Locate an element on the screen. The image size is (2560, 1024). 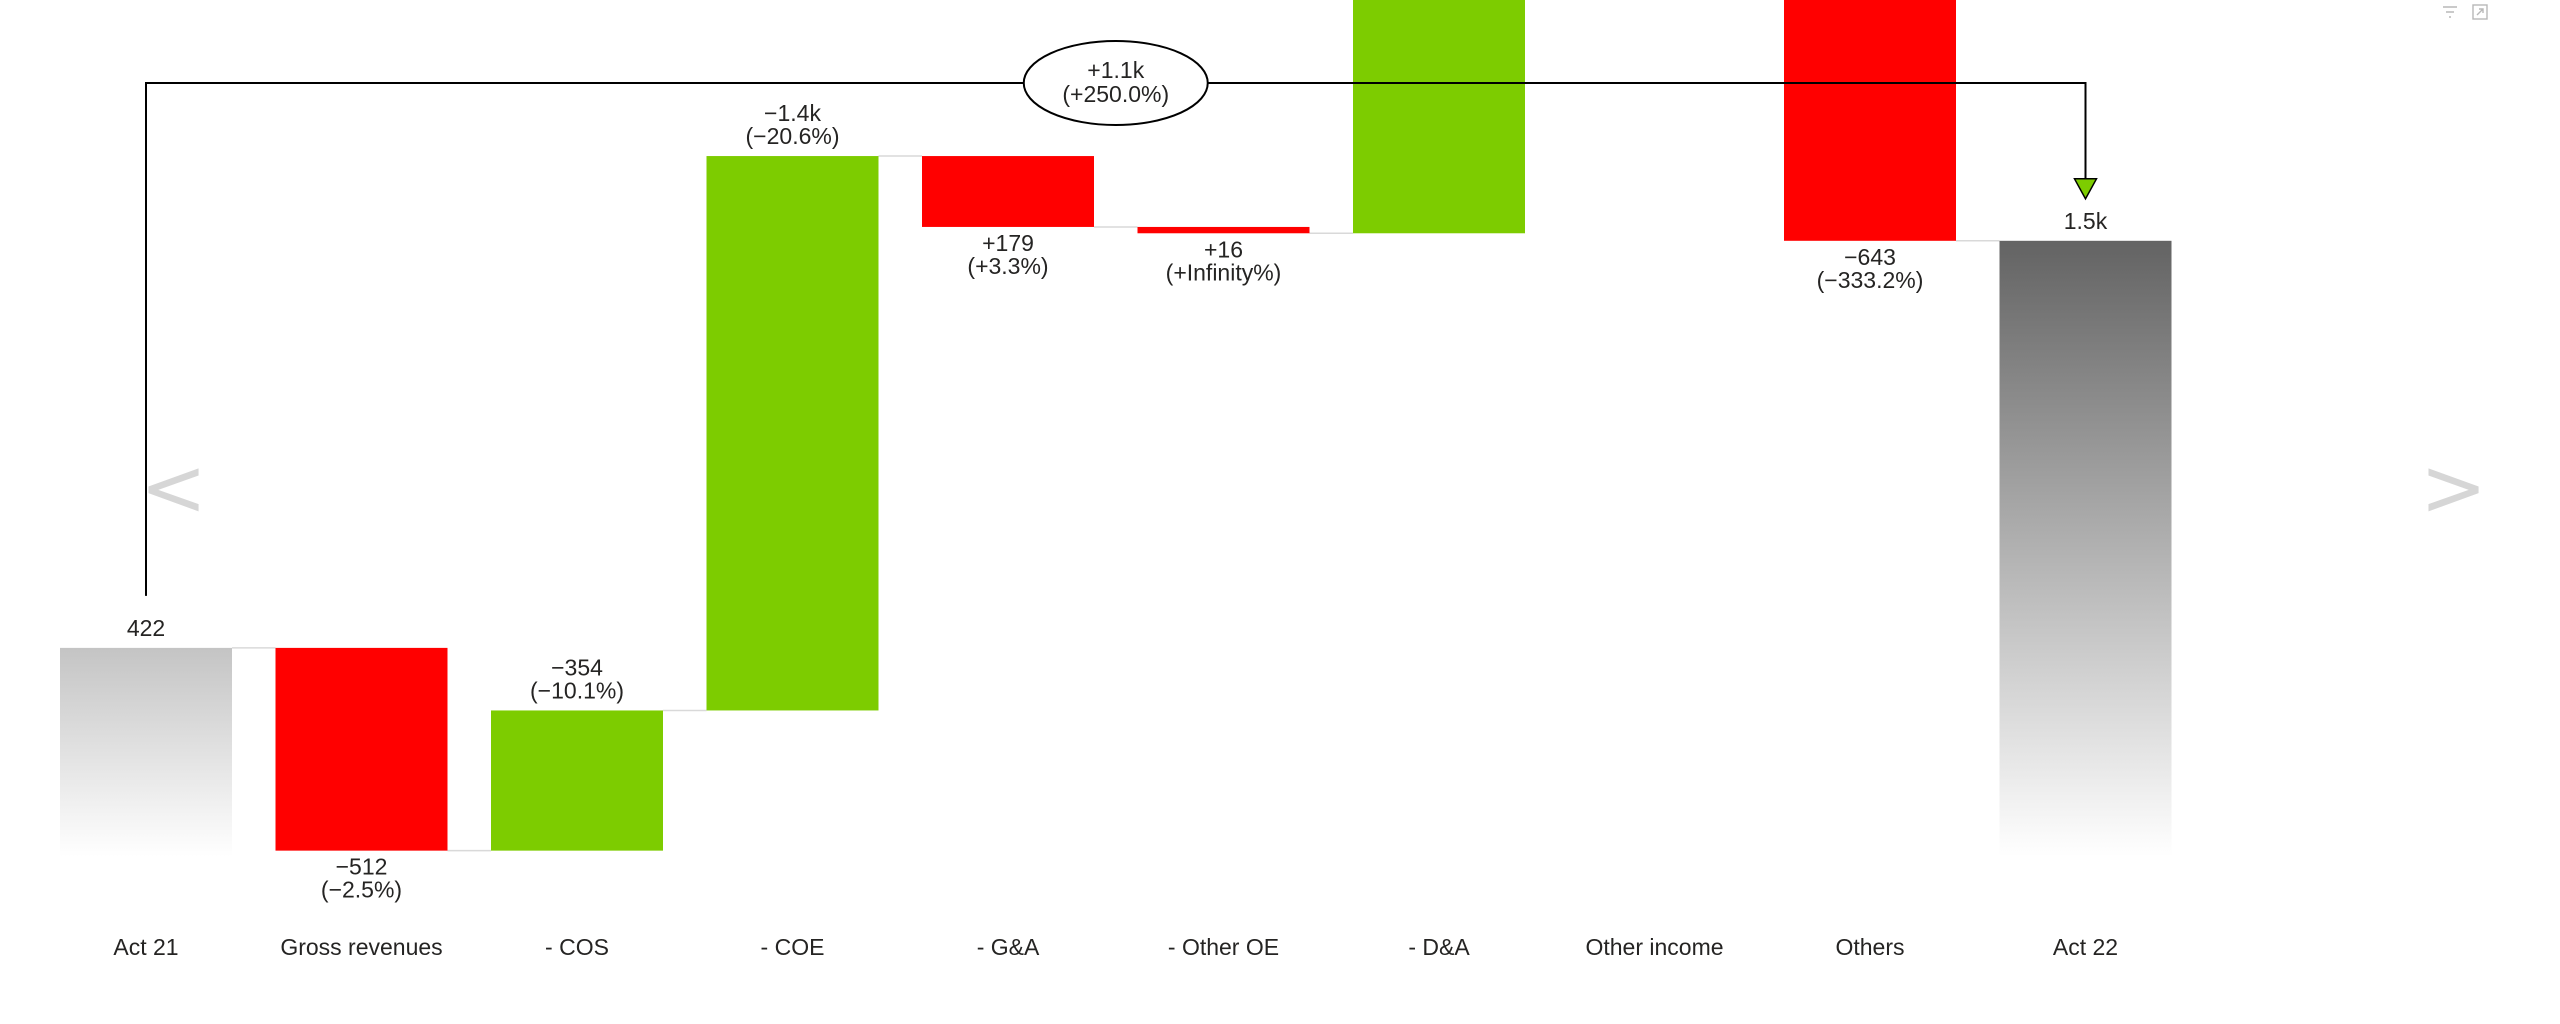
category-label: - Other OE is located at coordinates (1223, 947).